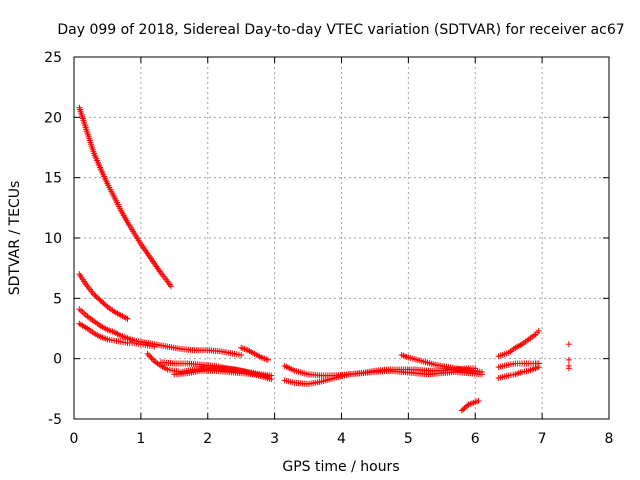  What do you see at coordinates (609, 439) in the screenshot?
I see `x-tick-label: 8` at bounding box center [609, 439].